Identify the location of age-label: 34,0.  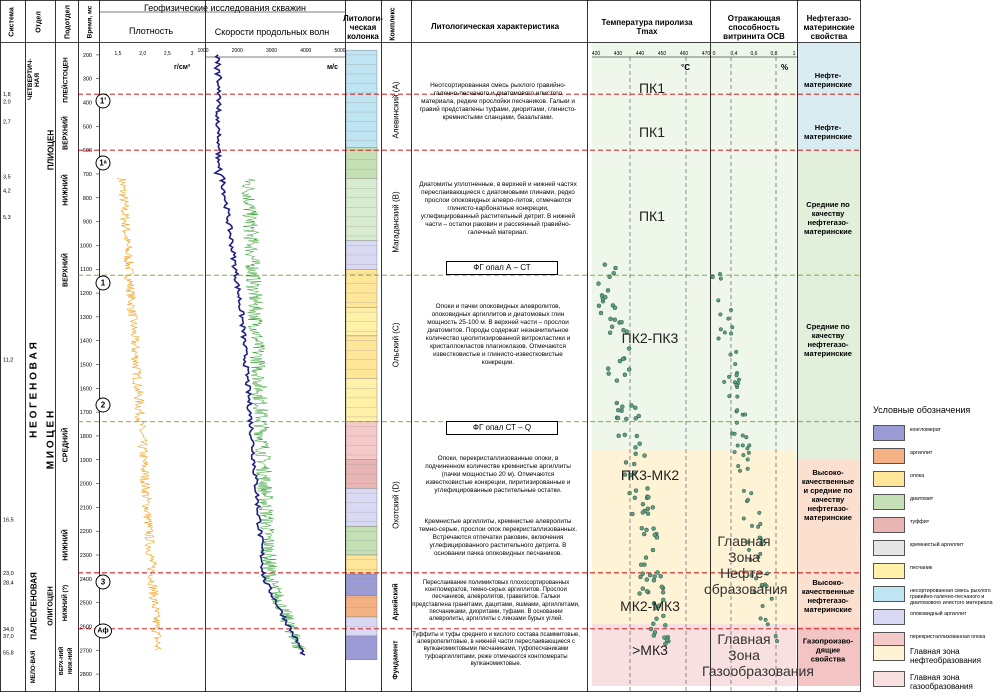
(8, 630).